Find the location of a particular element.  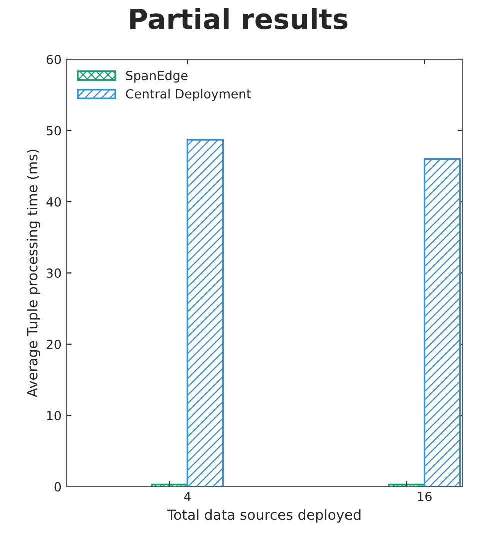

y-tick-label: 10 is located at coordinates (54, 416).